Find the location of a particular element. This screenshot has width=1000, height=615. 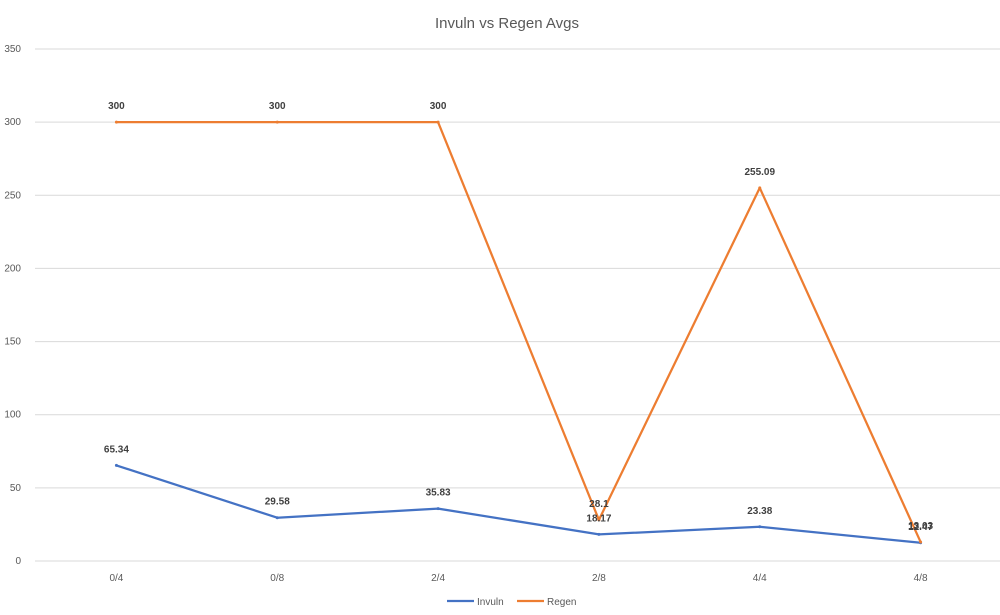

data-label: 35.83 is located at coordinates (438, 493).